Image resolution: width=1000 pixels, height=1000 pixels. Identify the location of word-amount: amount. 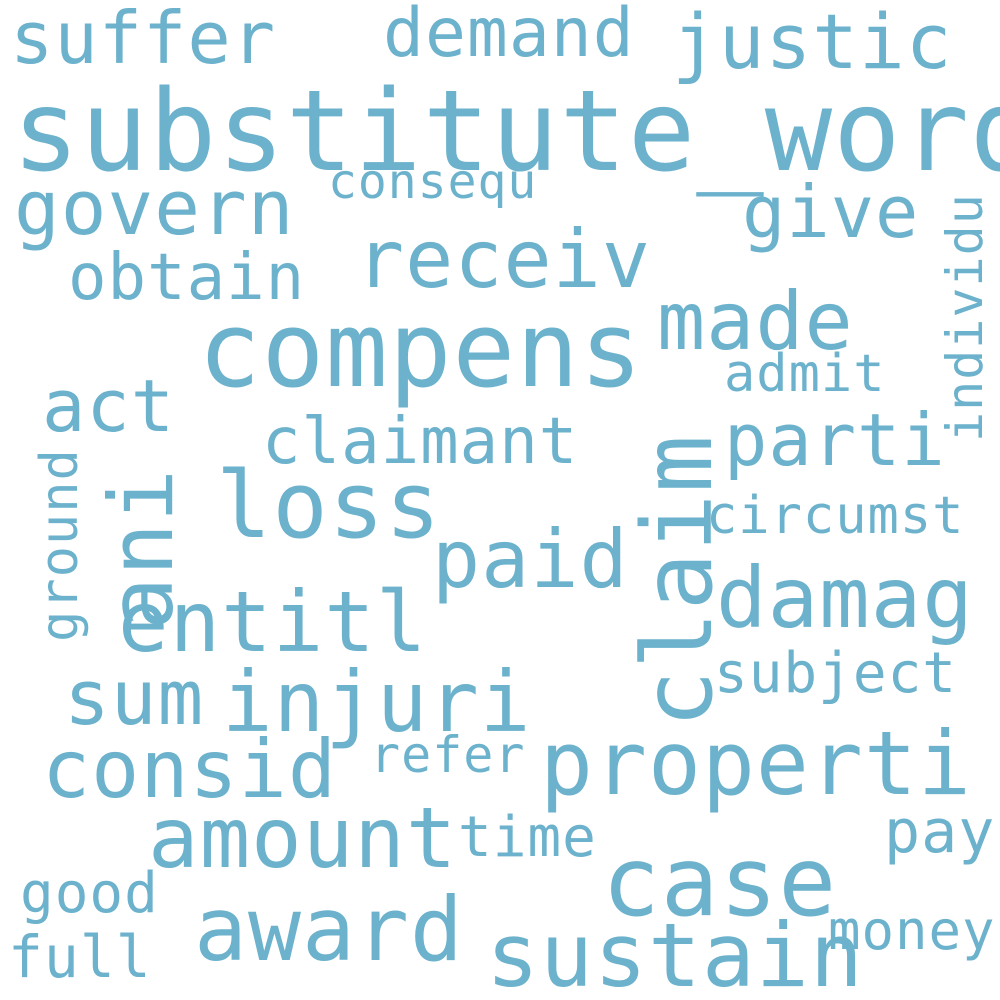
(303, 838).